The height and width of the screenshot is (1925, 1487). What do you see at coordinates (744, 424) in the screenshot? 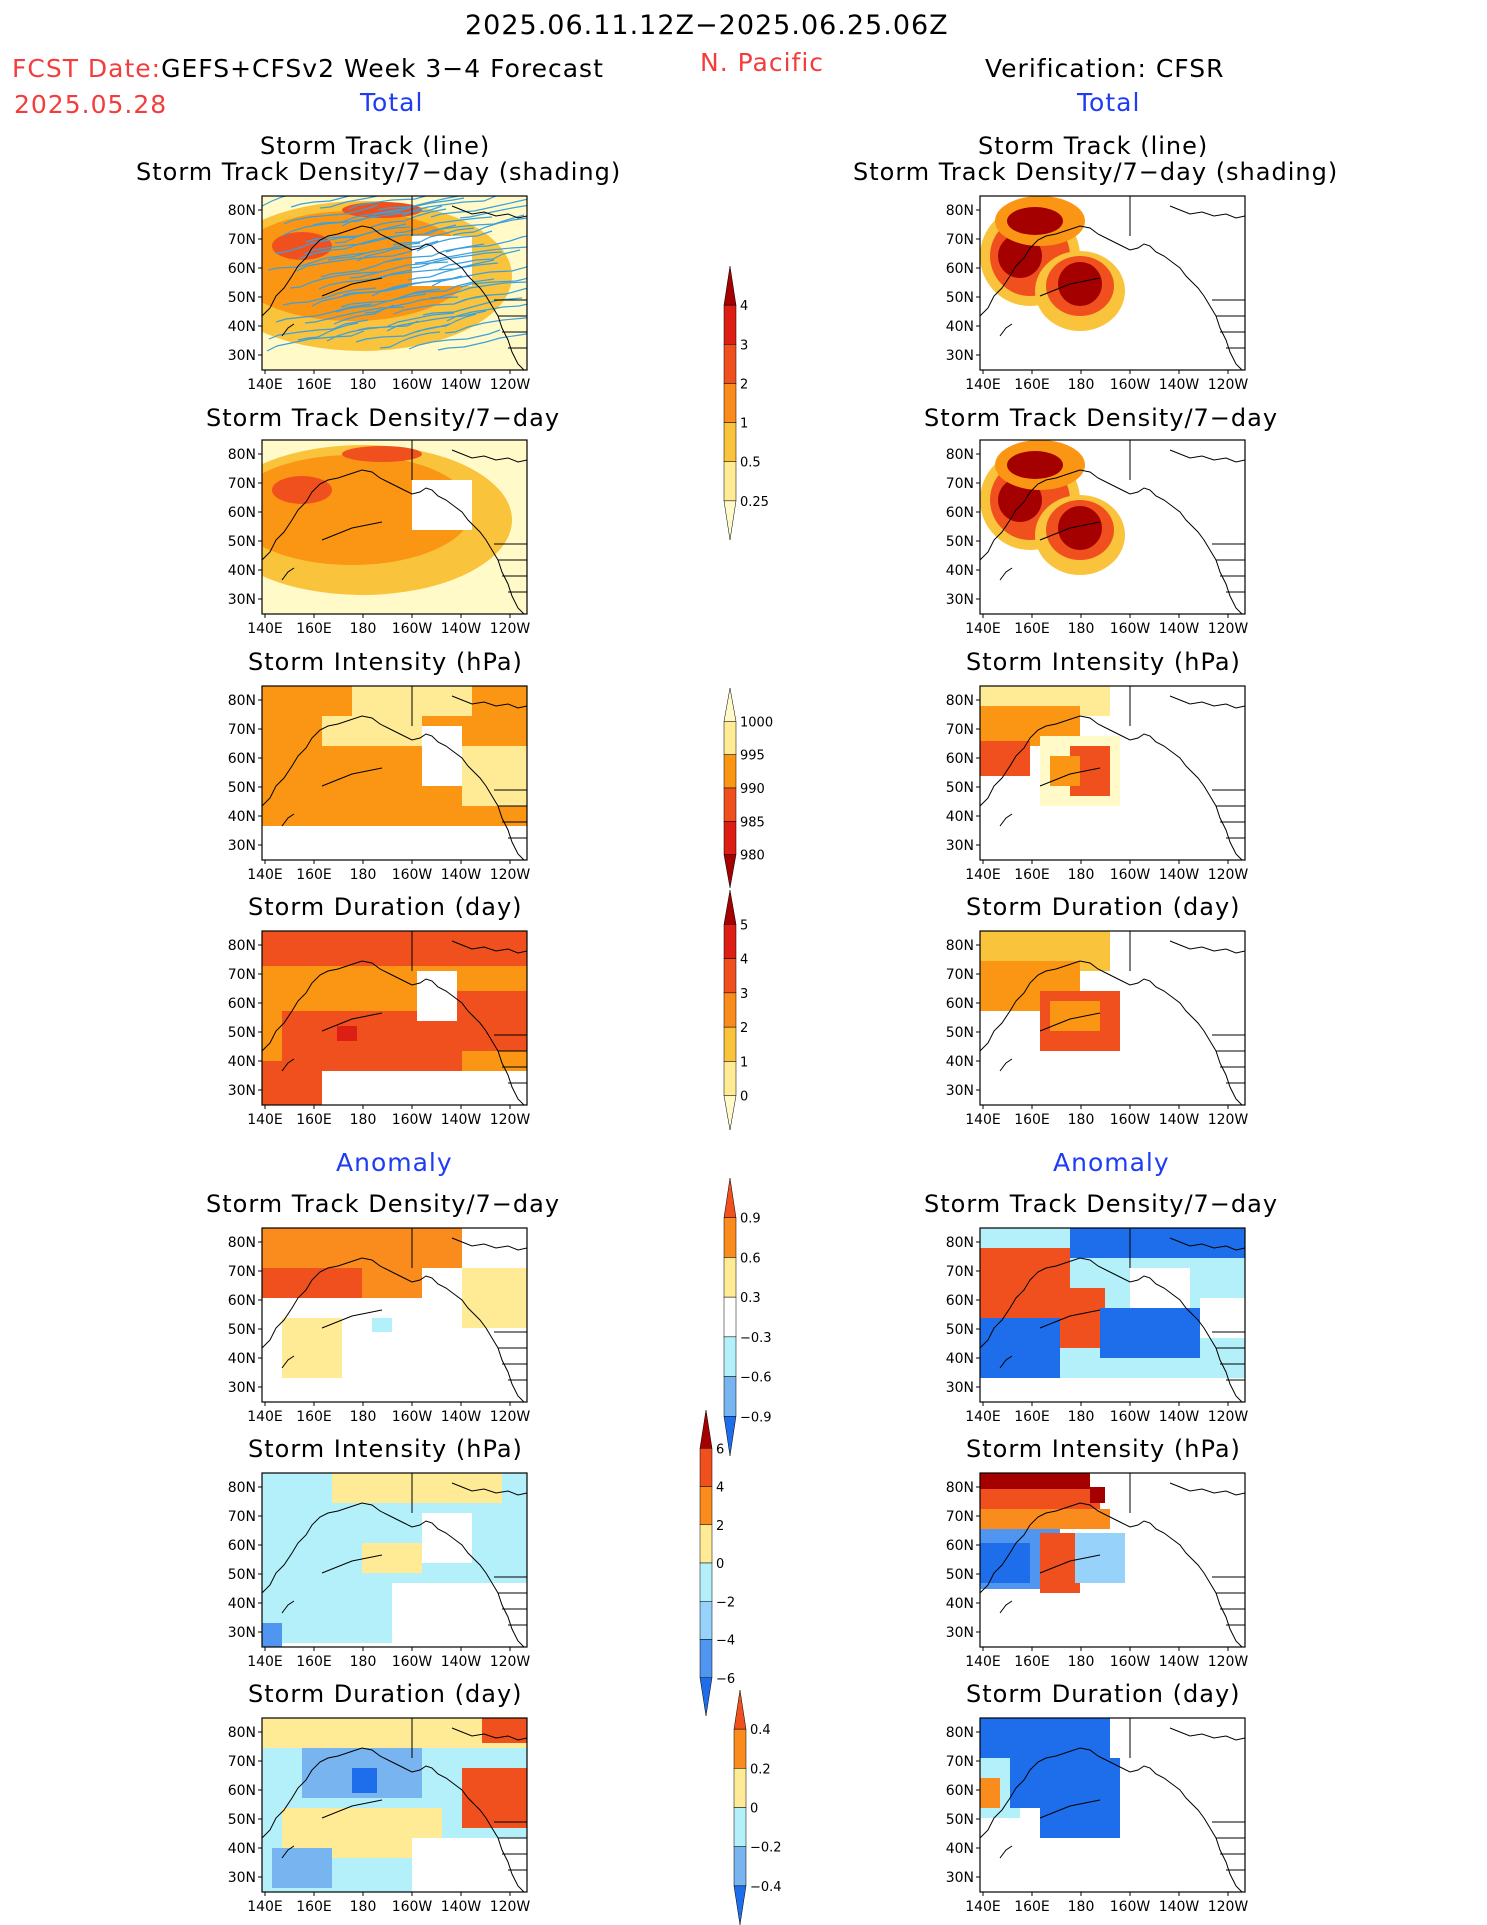
I see `colorbar-label: 1` at bounding box center [744, 424].